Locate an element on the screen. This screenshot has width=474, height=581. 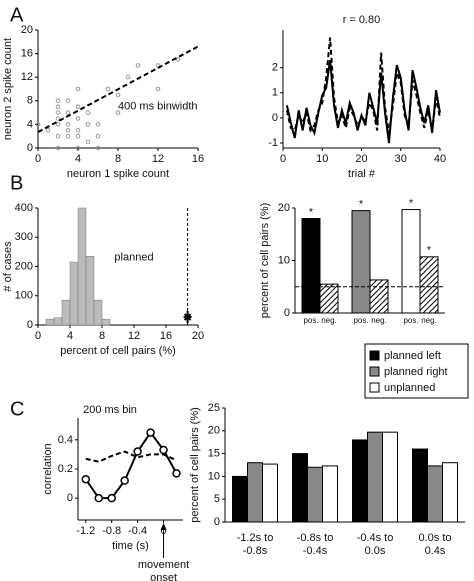
fit-line is located at coordinates (118, 89).